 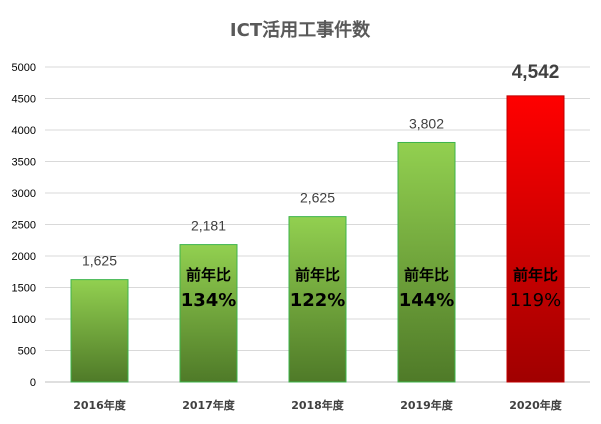 I want to click on y-tick-label: 3500, so click(x=24, y=163).